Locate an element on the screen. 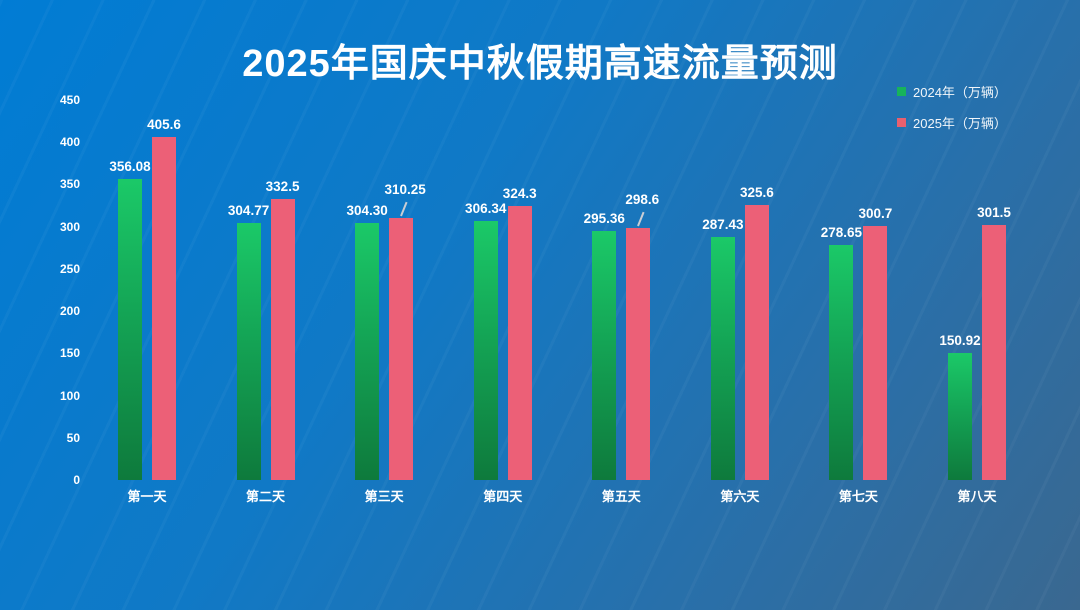  legend-item-label: 2024年（万辆） is located at coordinates (960, 92).